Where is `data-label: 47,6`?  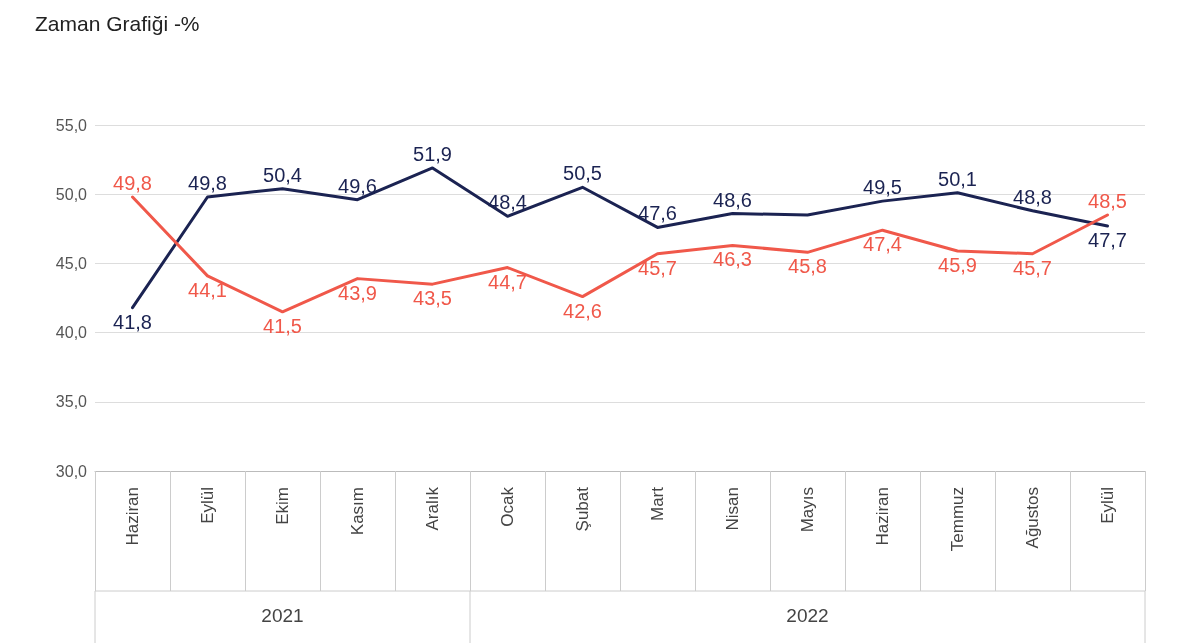 data-label: 47,6 is located at coordinates (657, 213).